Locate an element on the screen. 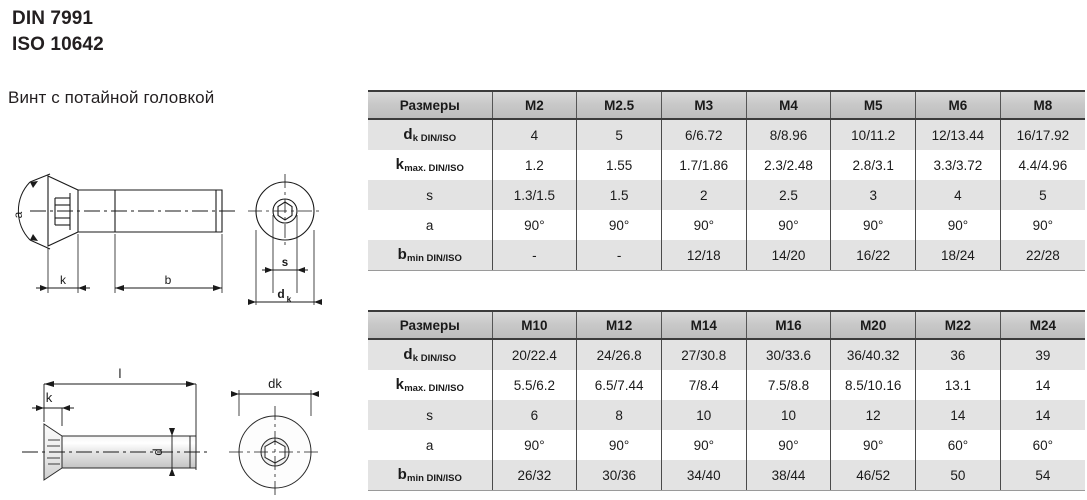  cell-value: 20/22.4 is located at coordinates (534, 354).